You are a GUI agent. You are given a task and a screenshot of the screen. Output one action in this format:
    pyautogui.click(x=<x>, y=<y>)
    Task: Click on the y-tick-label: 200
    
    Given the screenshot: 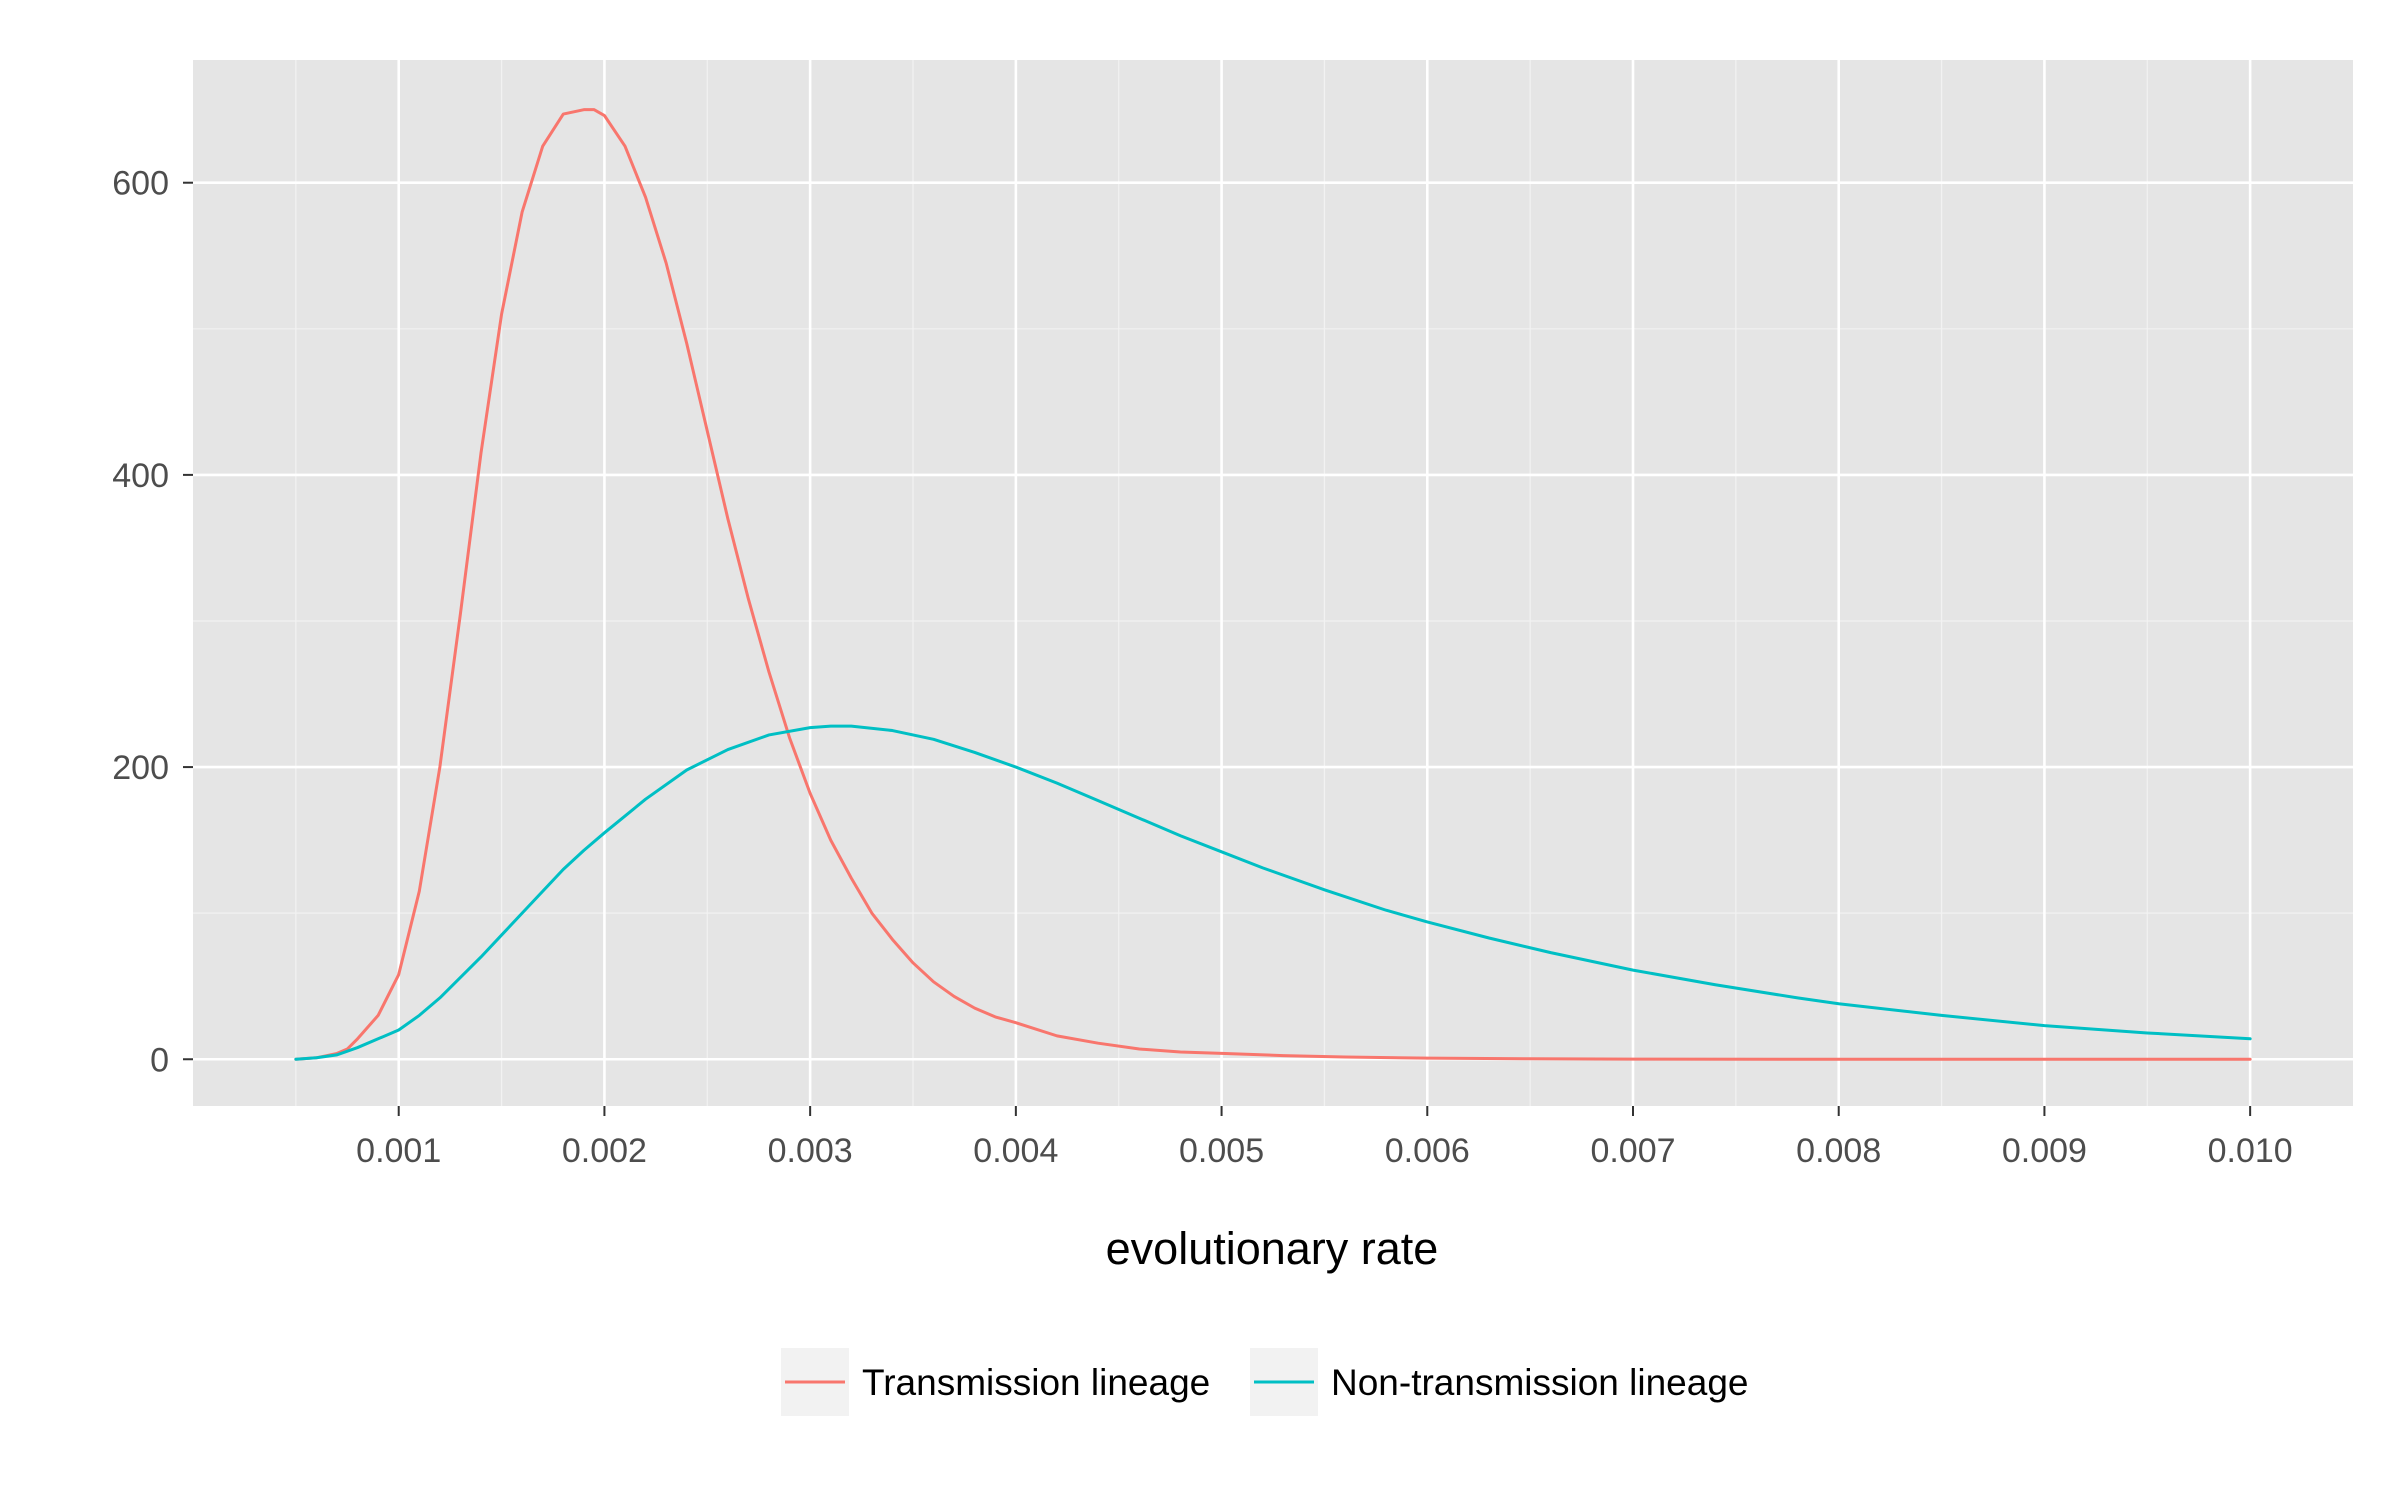 What is the action you would take?
    pyautogui.click(x=140, y=768)
    